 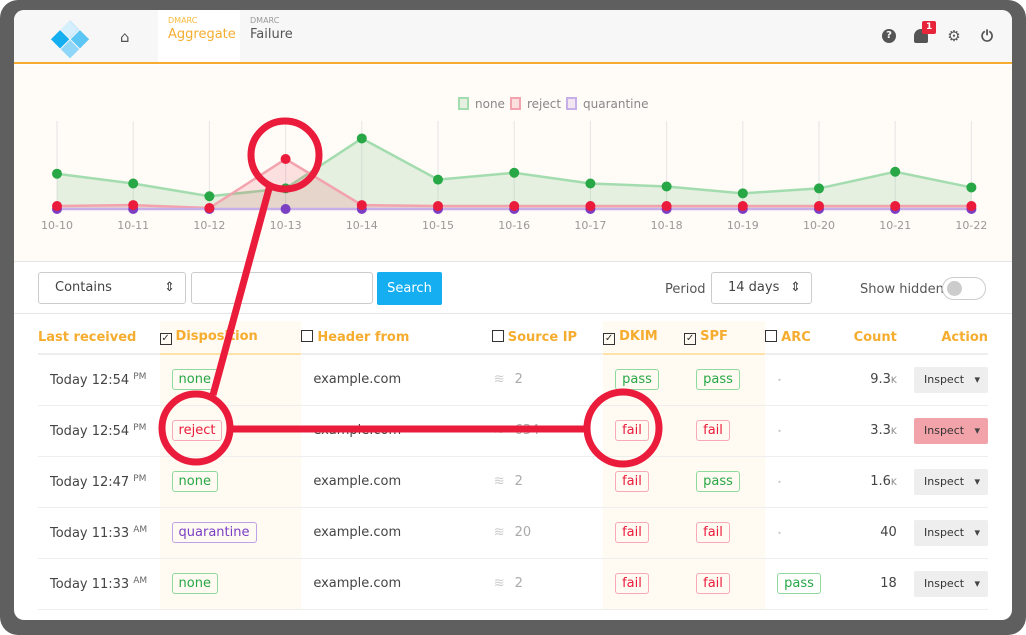 I want to click on x-tick-label: 10-20, so click(x=819, y=225).